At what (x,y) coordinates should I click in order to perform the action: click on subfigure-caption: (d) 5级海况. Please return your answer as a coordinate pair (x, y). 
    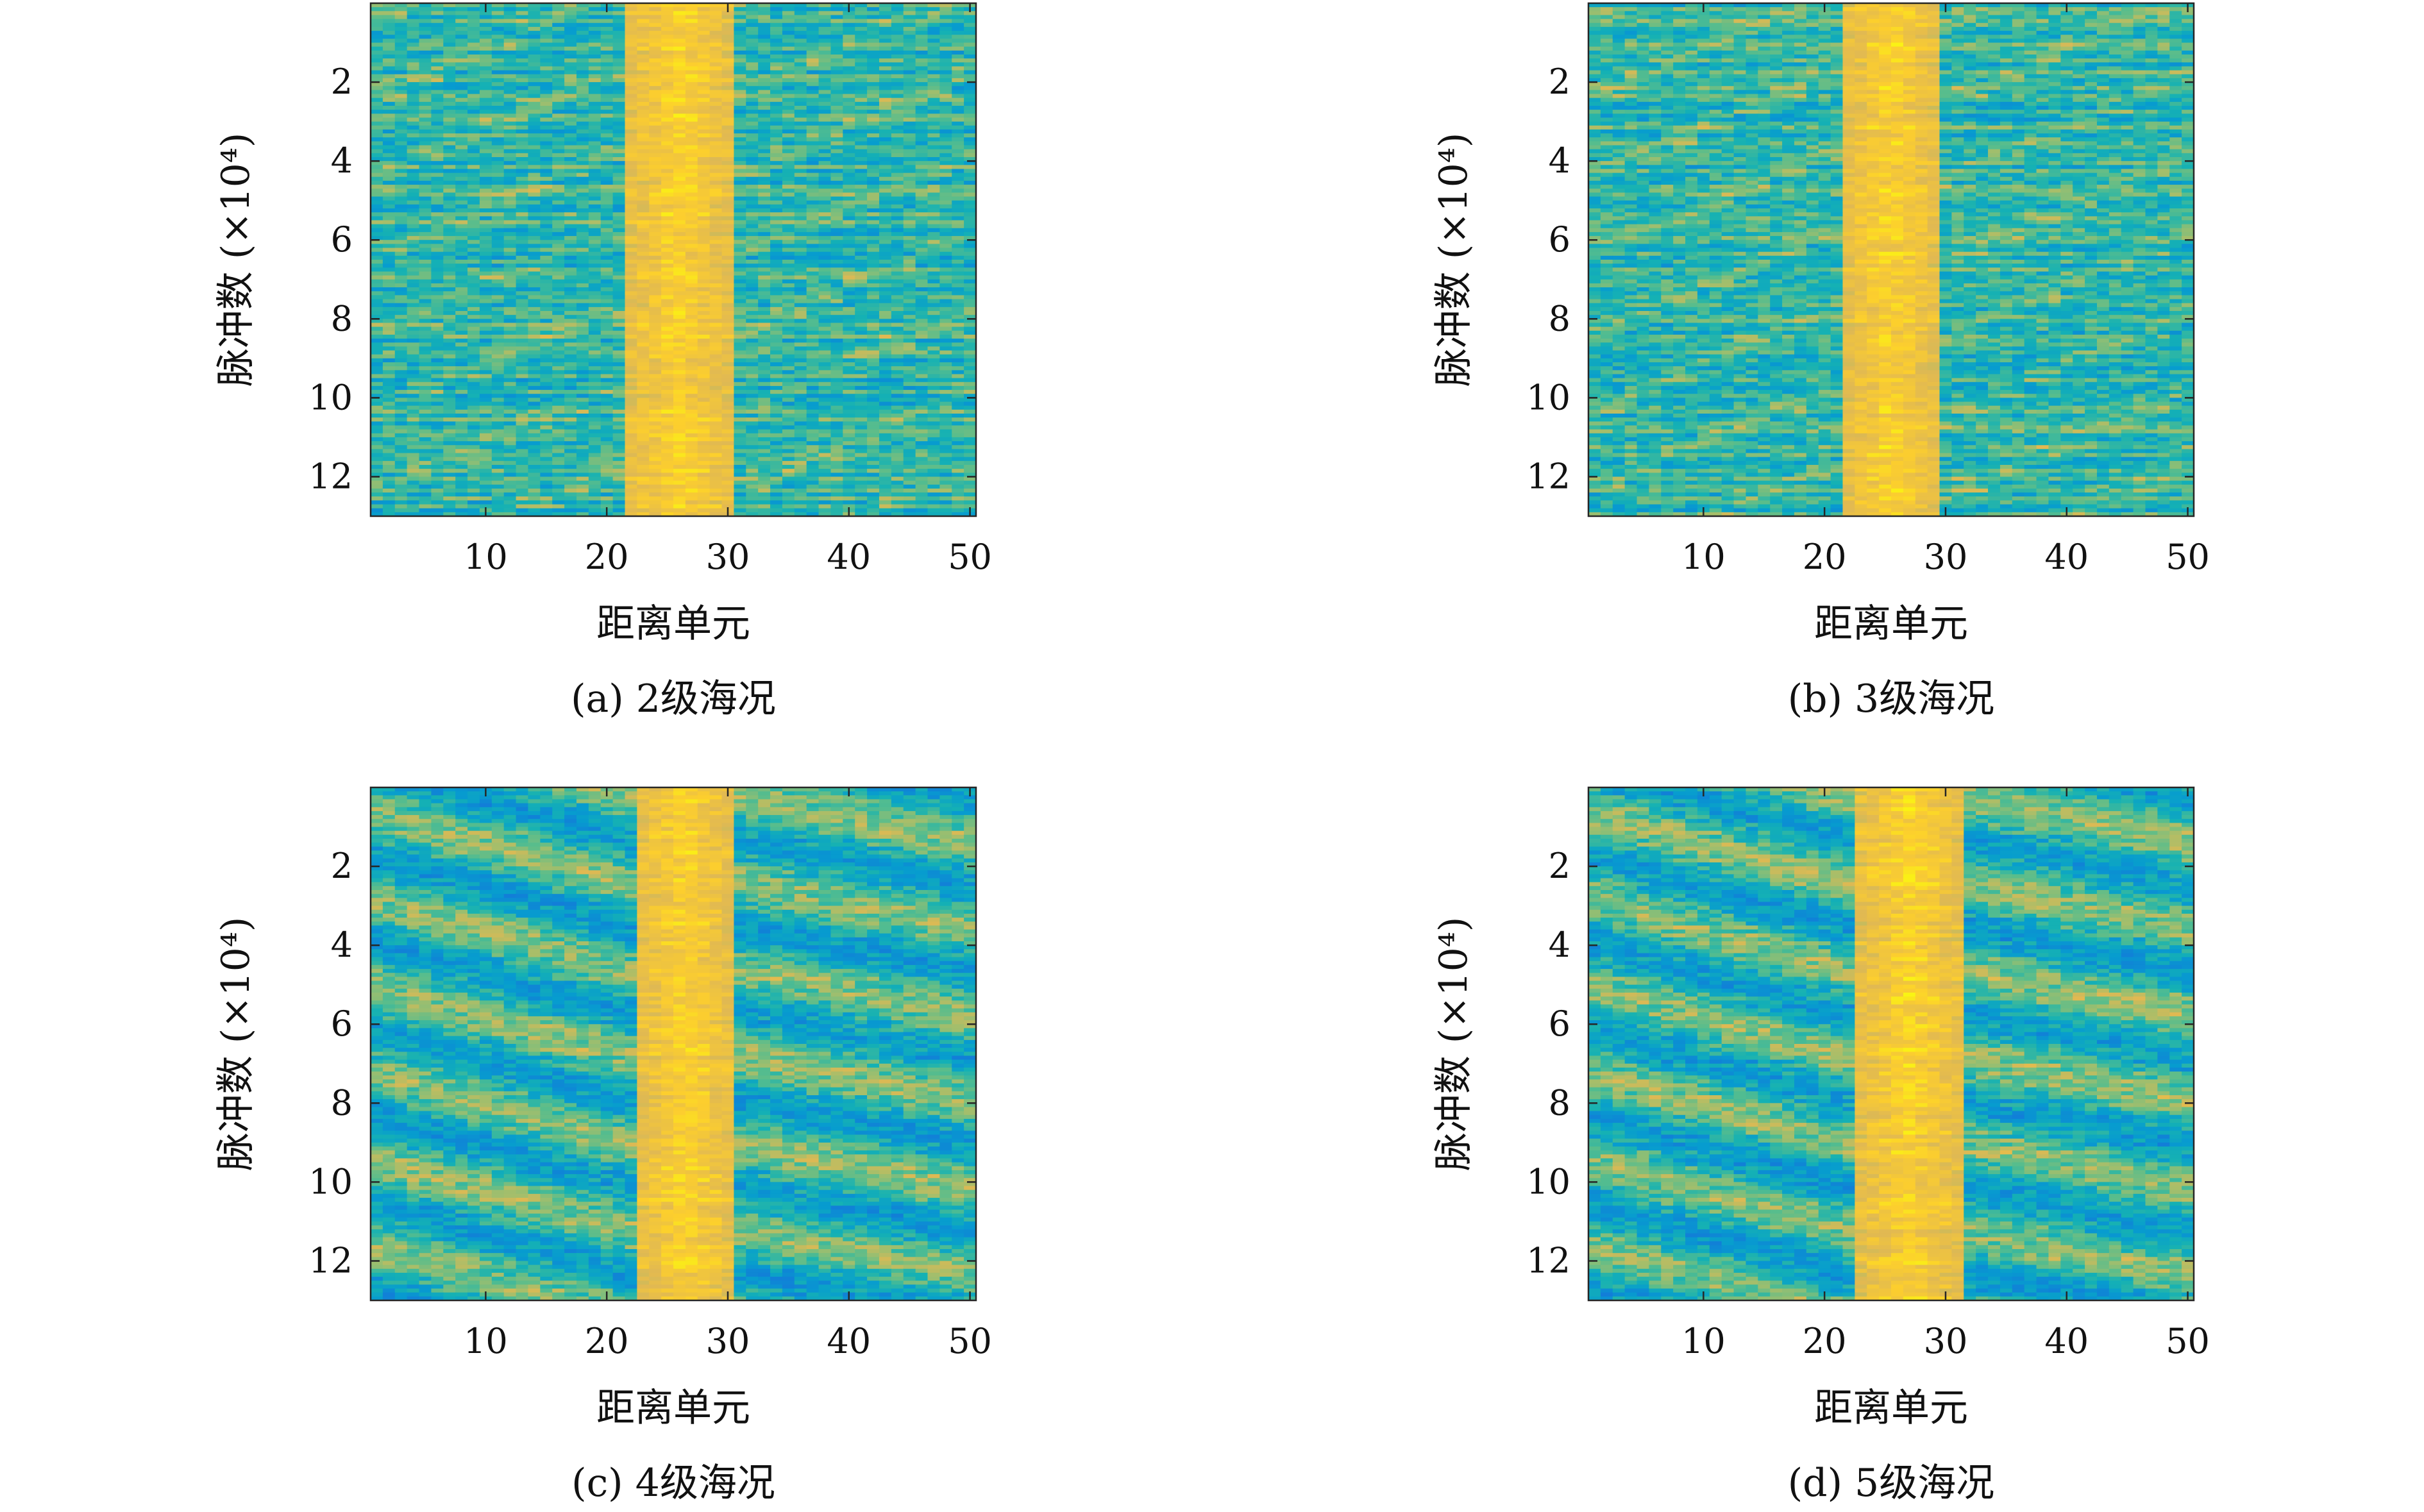
    Looking at the image, I should click on (1891, 1483).